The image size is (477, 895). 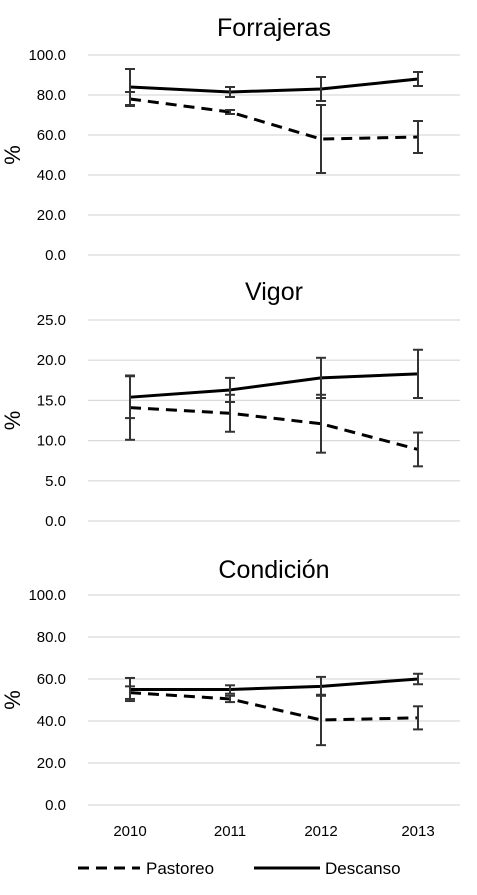 What do you see at coordinates (12, 421) in the screenshot?
I see `panel-2-y-axis-label: %` at bounding box center [12, 421].